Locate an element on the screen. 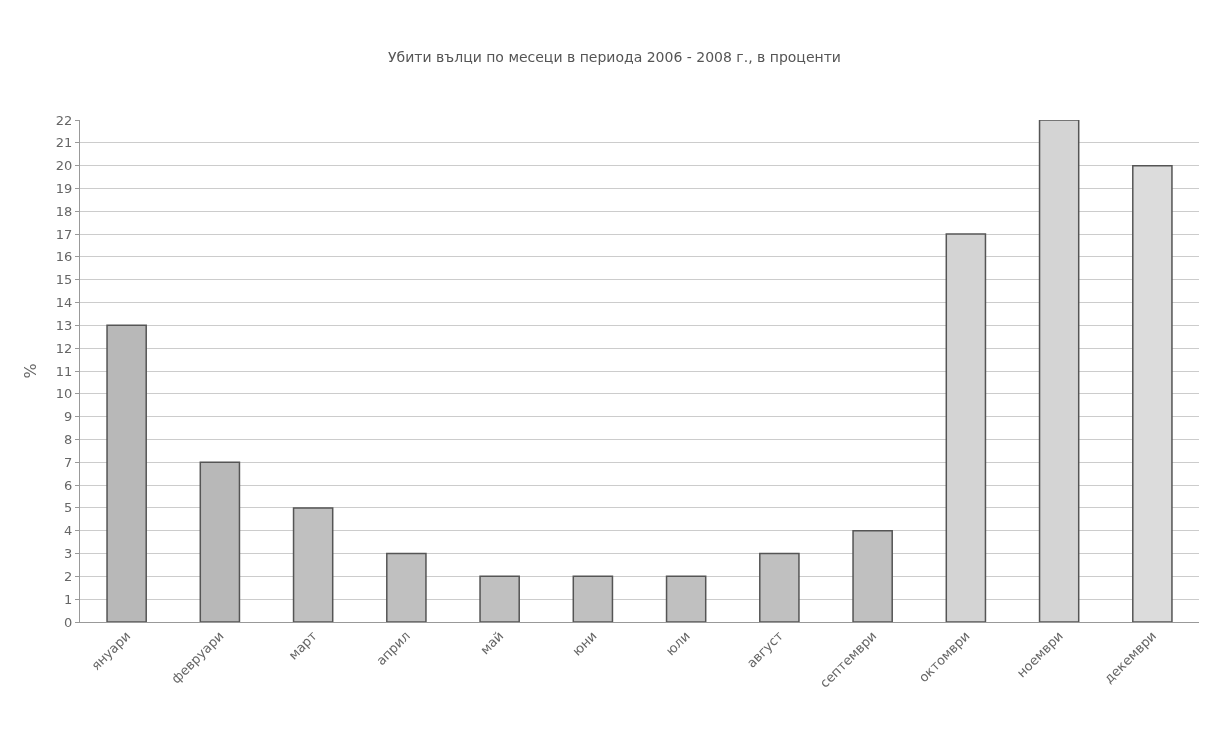  y-tick-label: 13 is located at coordinates (64, 325).